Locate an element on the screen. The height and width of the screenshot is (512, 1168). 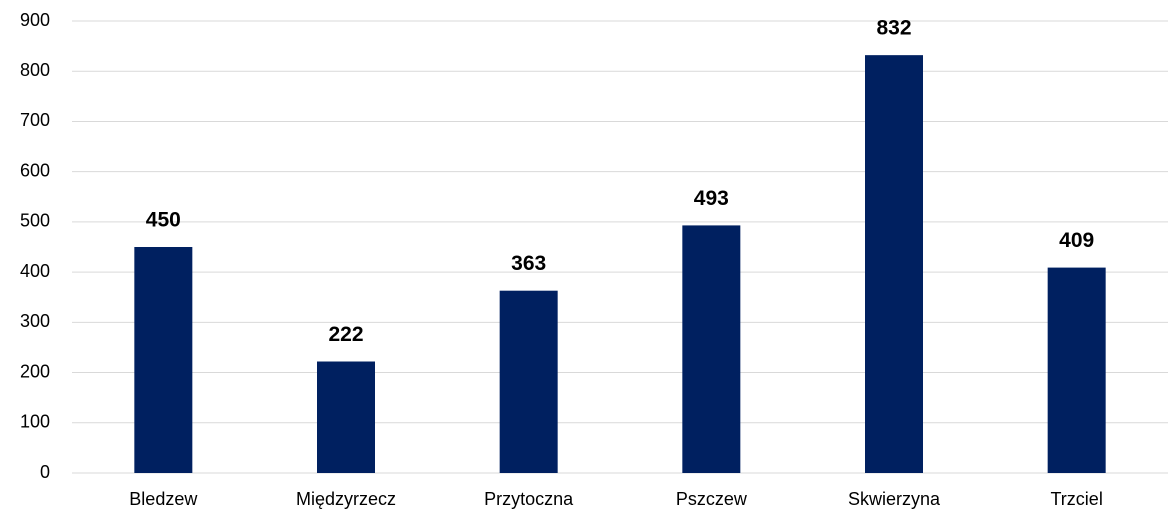
y-tick-label: 300 is located at coordinates (35, 321).